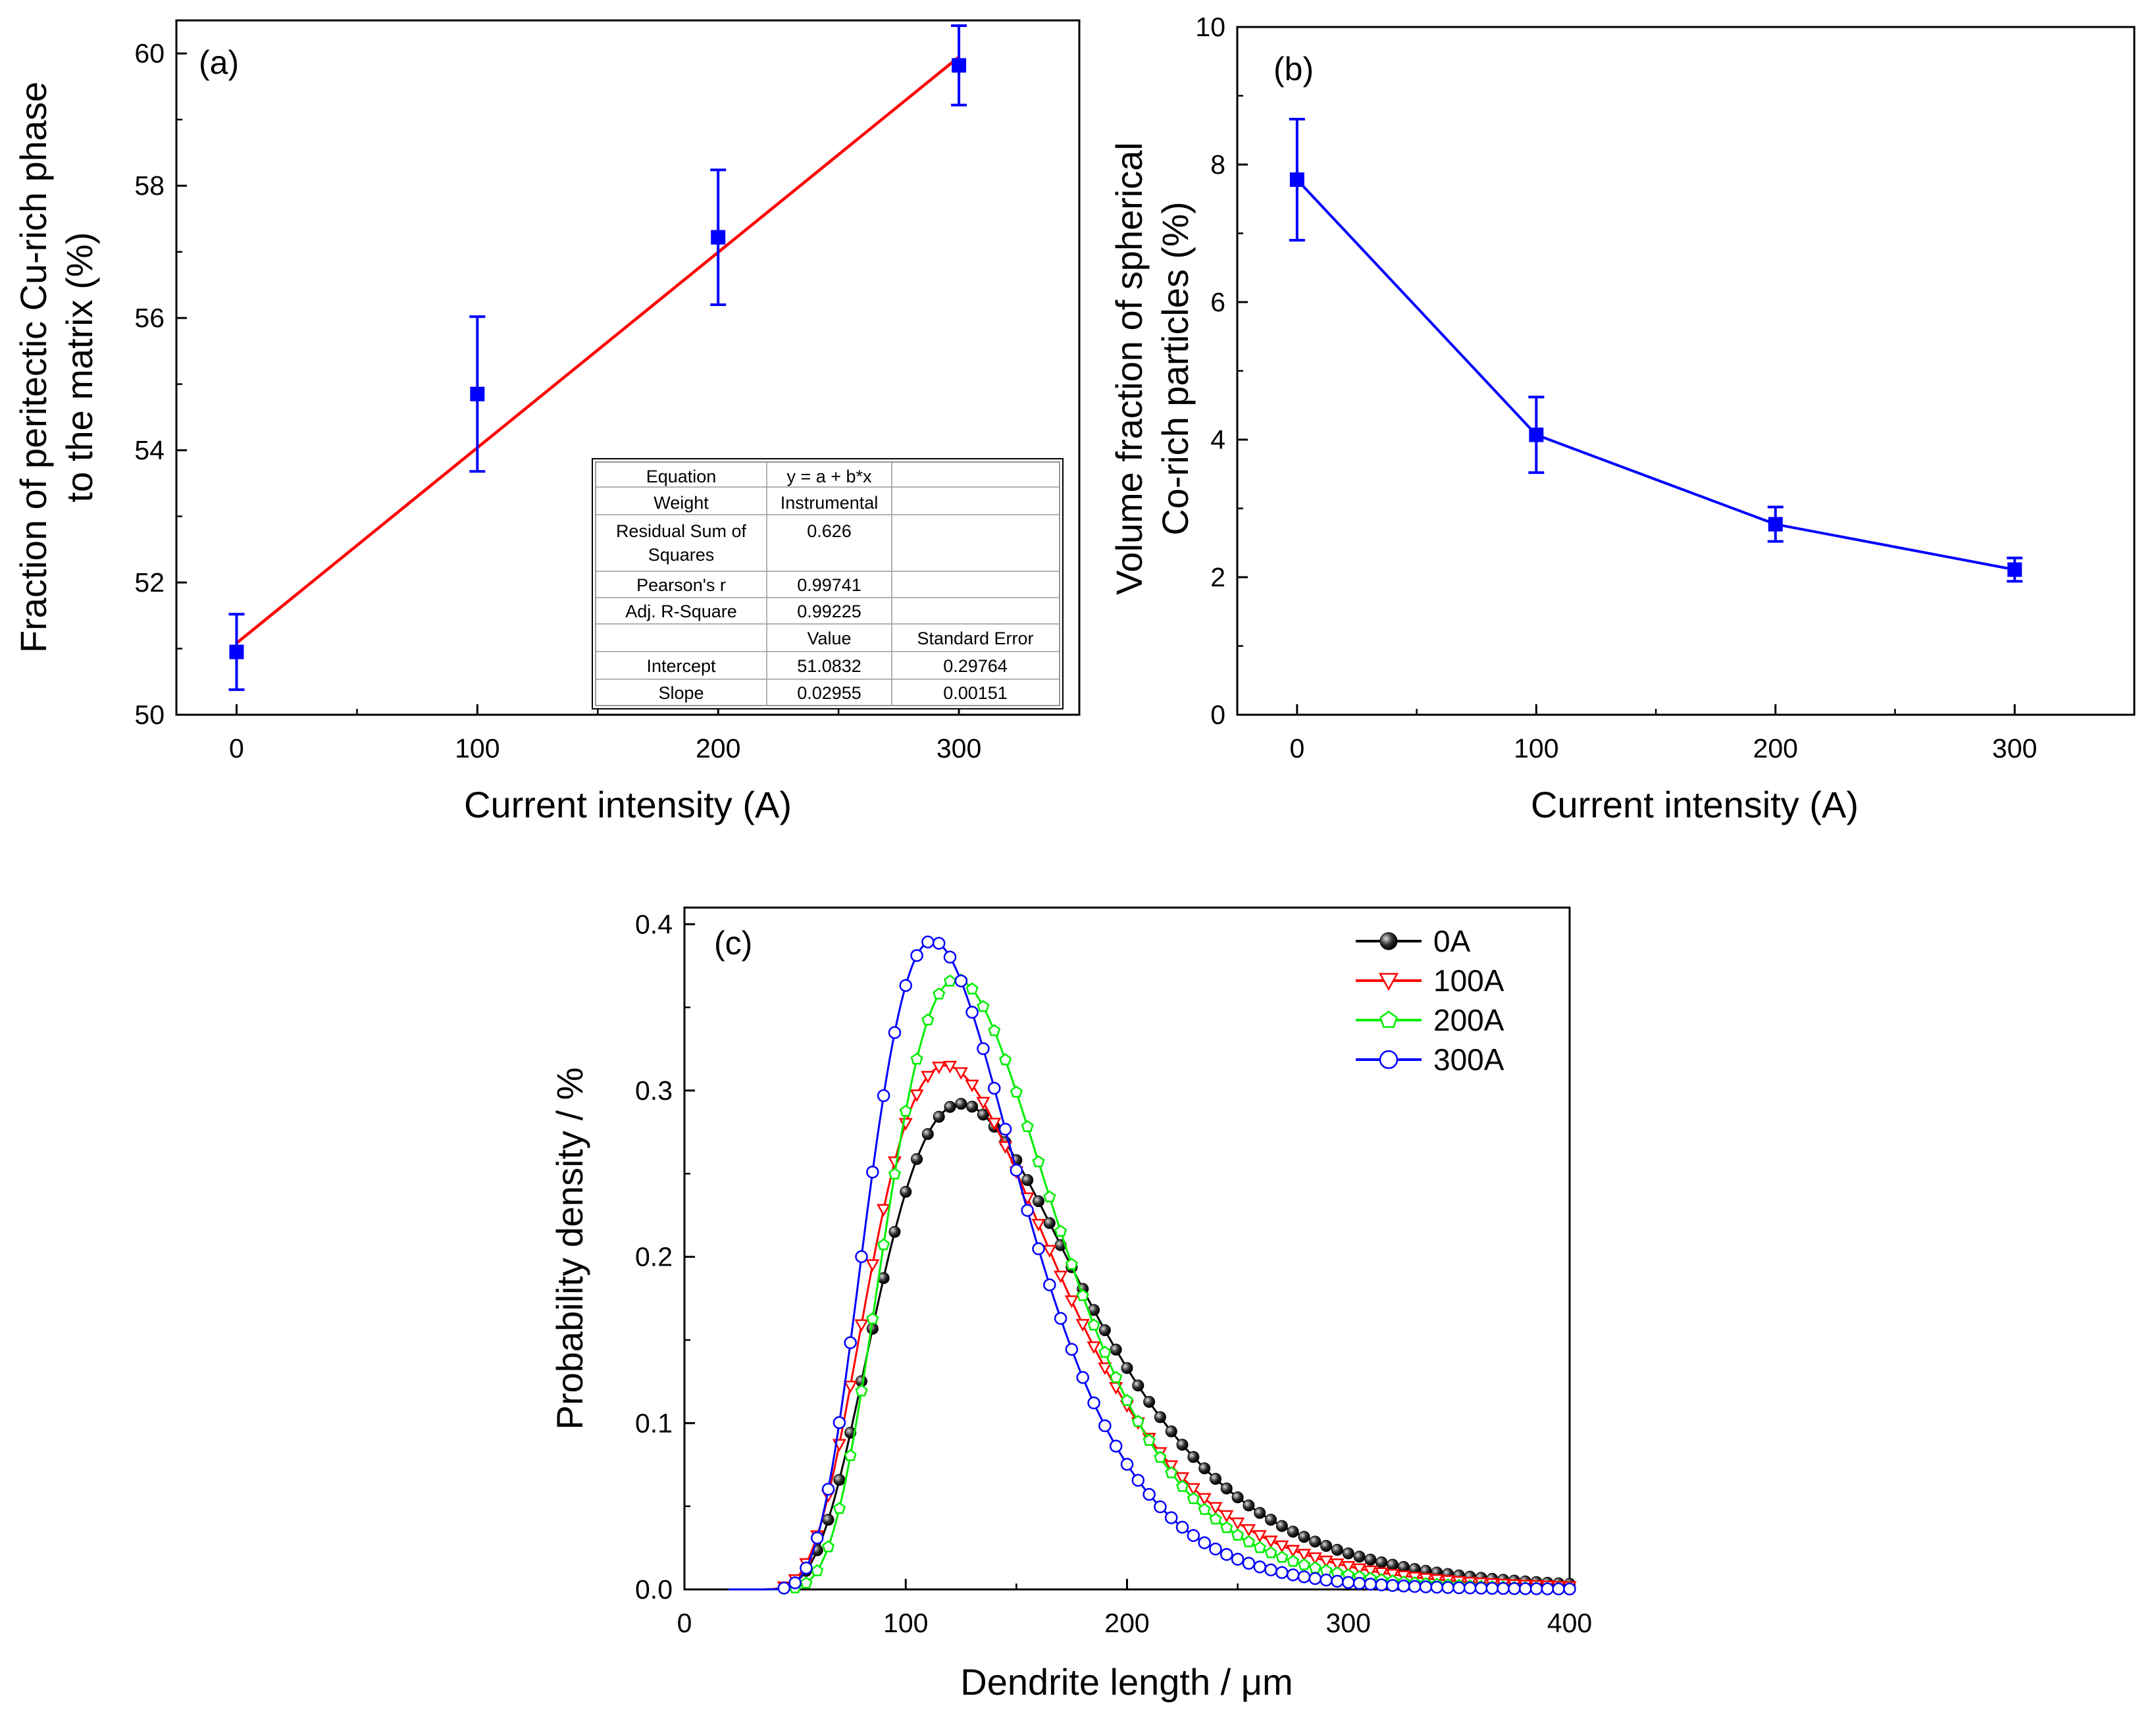 The image size is (2156, 1725). I want to click on y-tick-label: 6, so click(1217, 302).